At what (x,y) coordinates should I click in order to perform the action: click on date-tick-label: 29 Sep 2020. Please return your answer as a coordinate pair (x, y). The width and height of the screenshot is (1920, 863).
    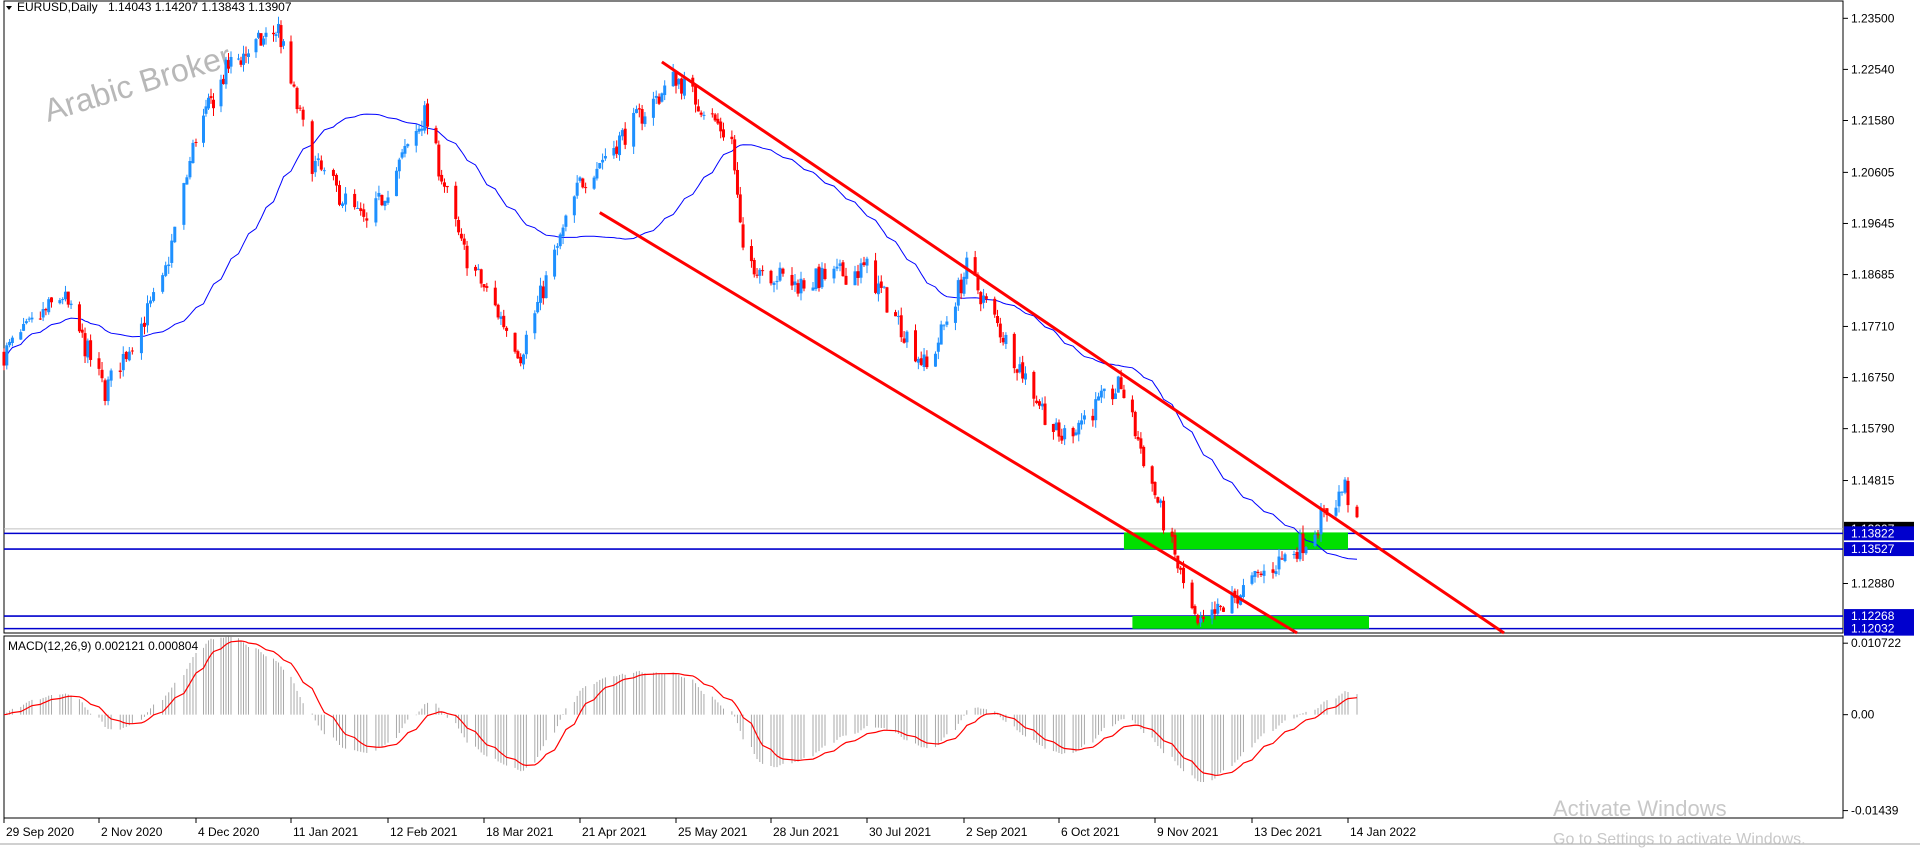
    Looking at the image, I should click on (40, 832).